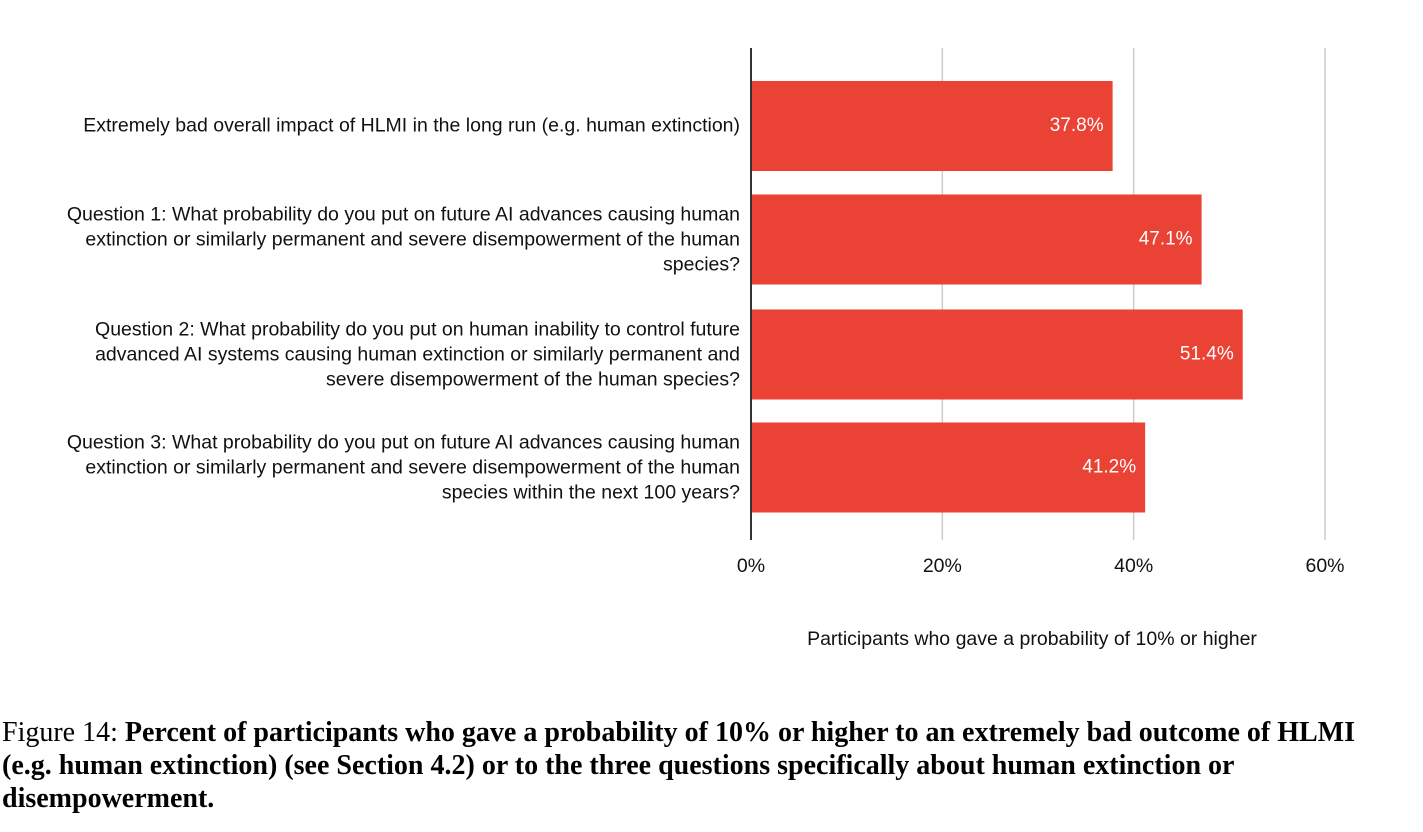 The image size is (1423, 832). What do you see at coordinates (1077, 125) in the screenshot?
I see `value-label: 37.8%` at bounding box center [1077, 125].